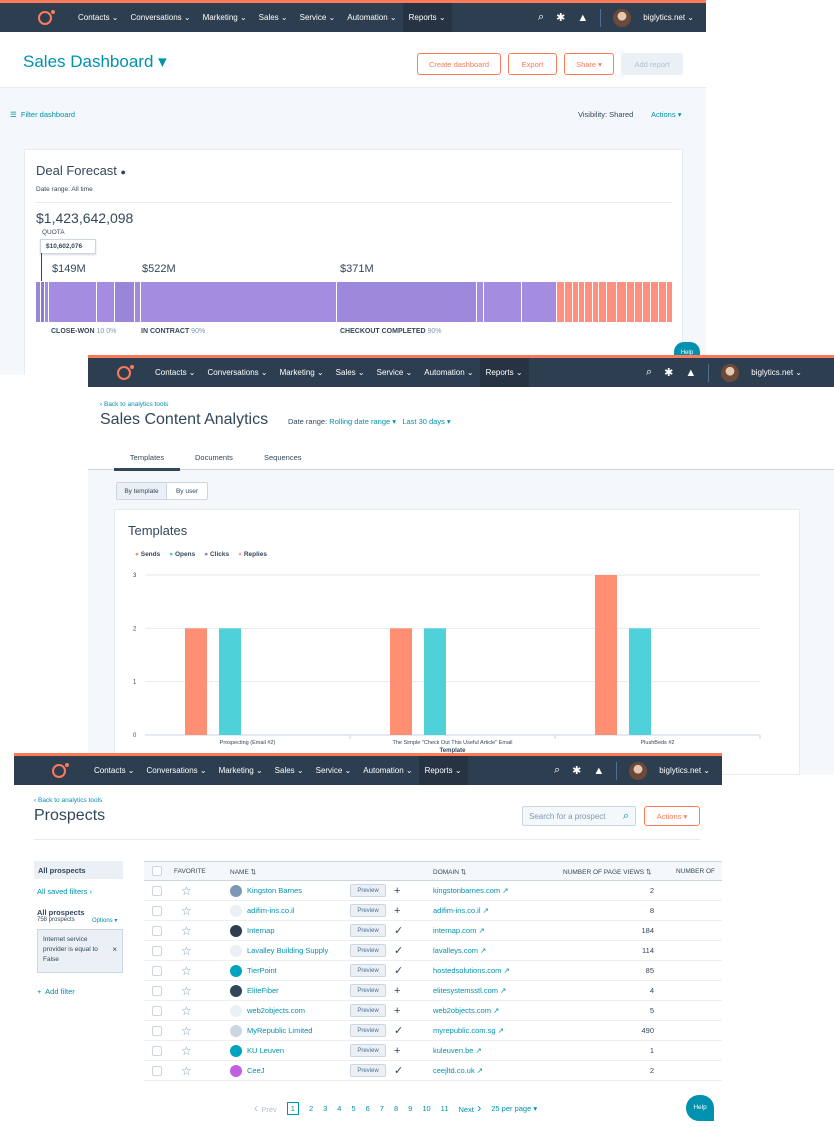 The image size is (834, 1127). What do you see at coordinates (652, 64) in the screenshot?
I see `add-report-button: Add report` at bounding box center [652, 64].